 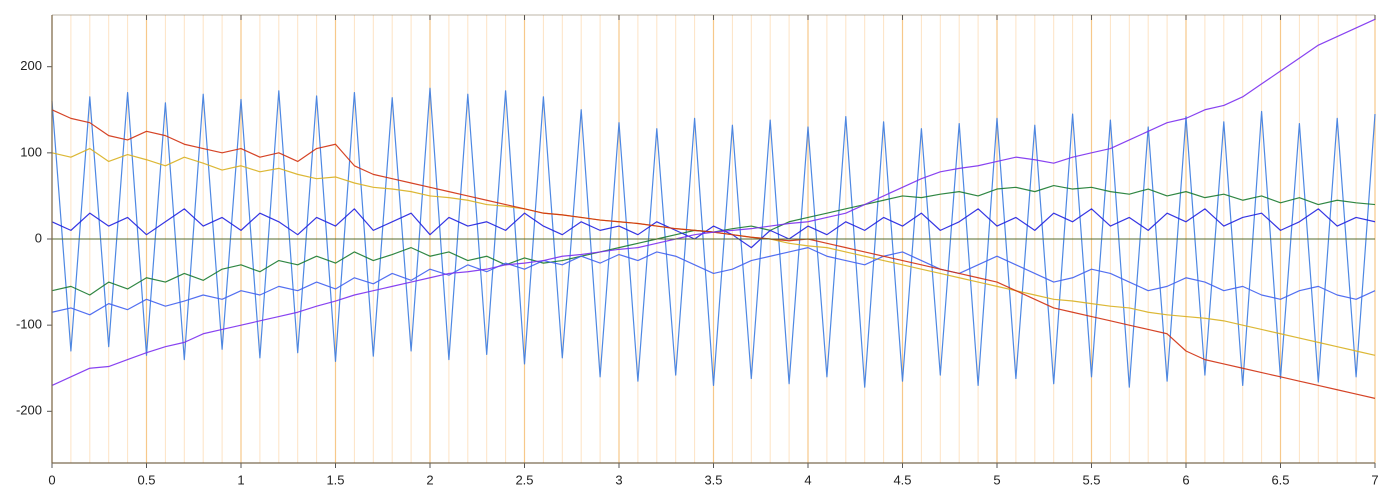 What do you see at coordinates (38, 237) in the screenshot?
I see `y-tick-label: 0` at bounding box center [38, 237].